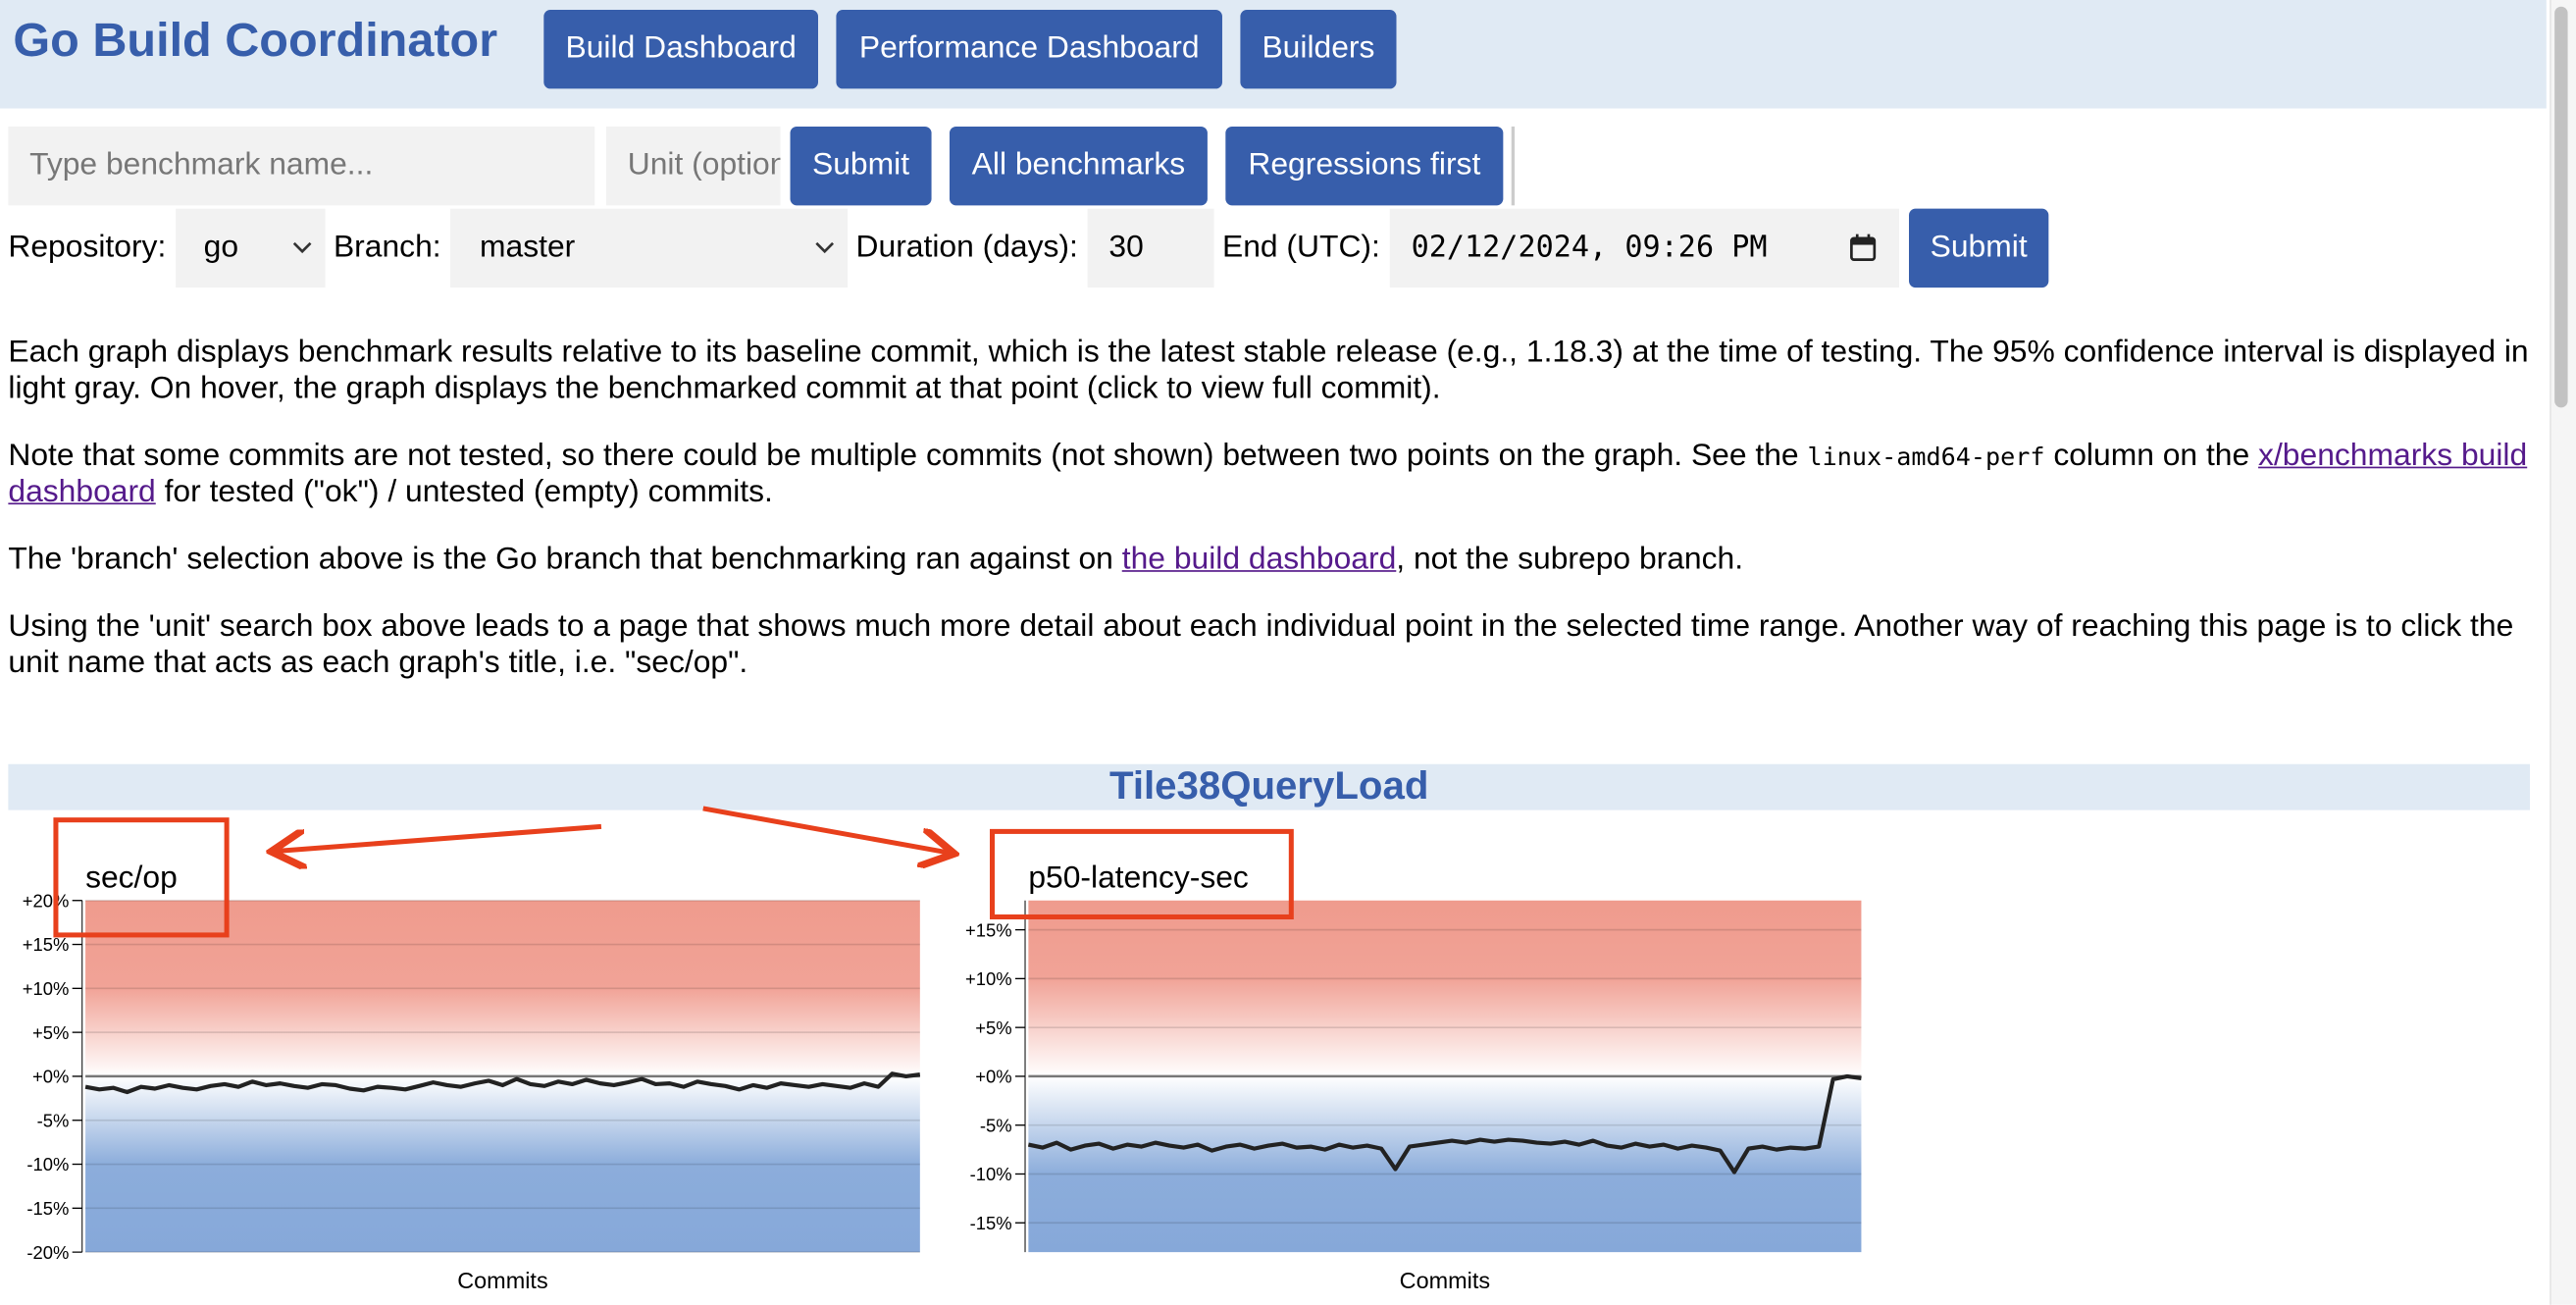  What do you see at coordinates (255, 41) in the screenshot?
I see `site-title: Go Build Coordinator` at bounding box center [255, 41].